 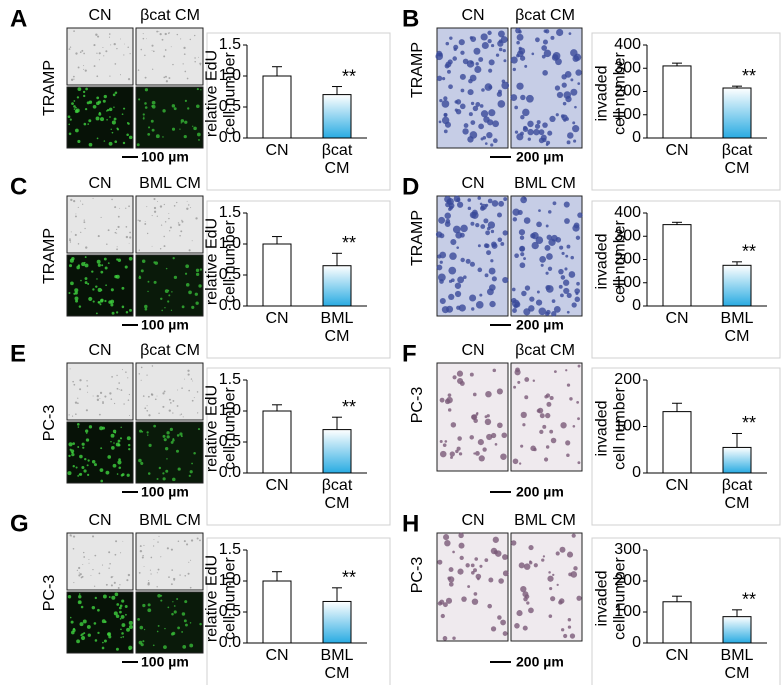 What do you see at coordinates (737, 327) in the screenshot?
I see `x-tick-label-box: BML CM` at bounding box center [737, 327].